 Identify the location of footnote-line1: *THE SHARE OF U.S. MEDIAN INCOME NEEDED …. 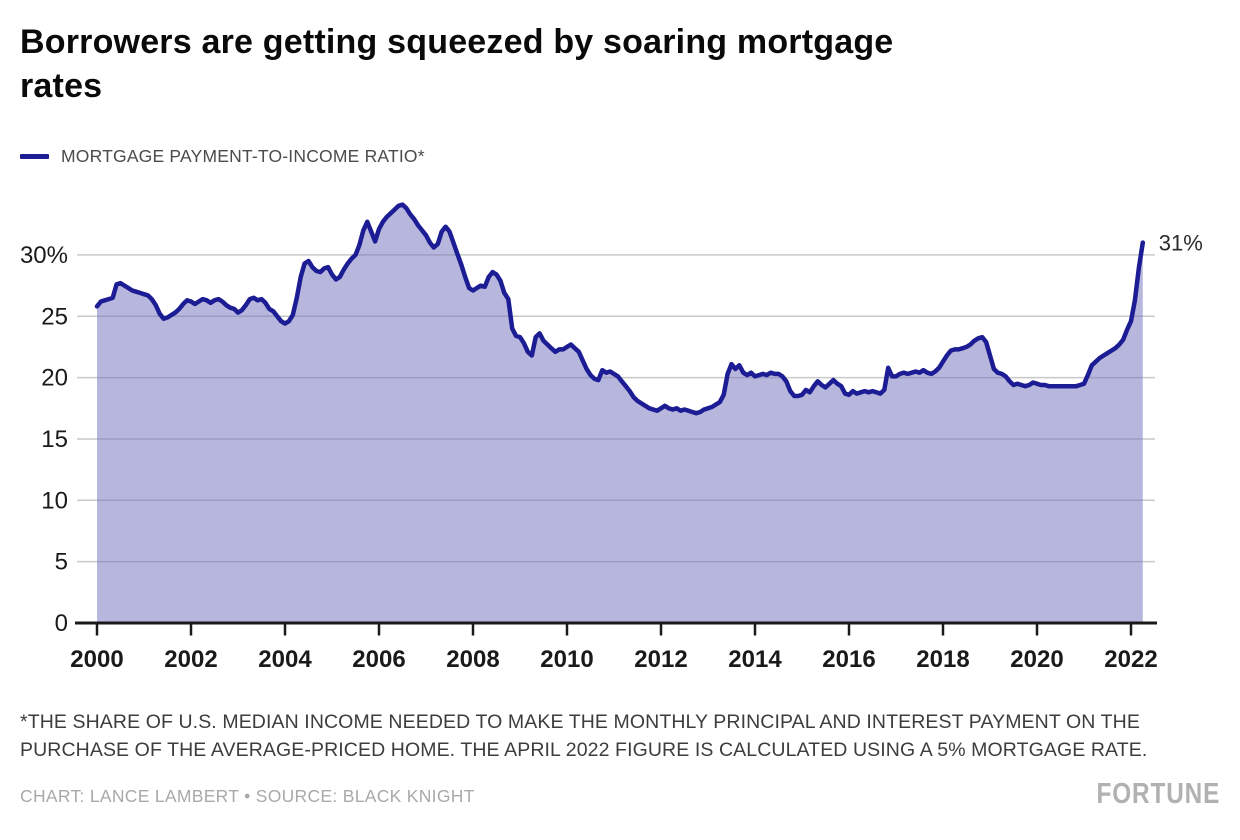
(580, 722).